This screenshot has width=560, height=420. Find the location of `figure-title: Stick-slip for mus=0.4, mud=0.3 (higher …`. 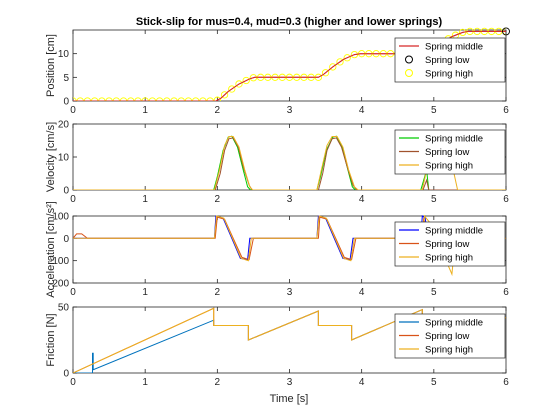

figure-title: Stick-slip for mus=0.4, mud=0.3 (higher … is located at coordinates (289, 22).